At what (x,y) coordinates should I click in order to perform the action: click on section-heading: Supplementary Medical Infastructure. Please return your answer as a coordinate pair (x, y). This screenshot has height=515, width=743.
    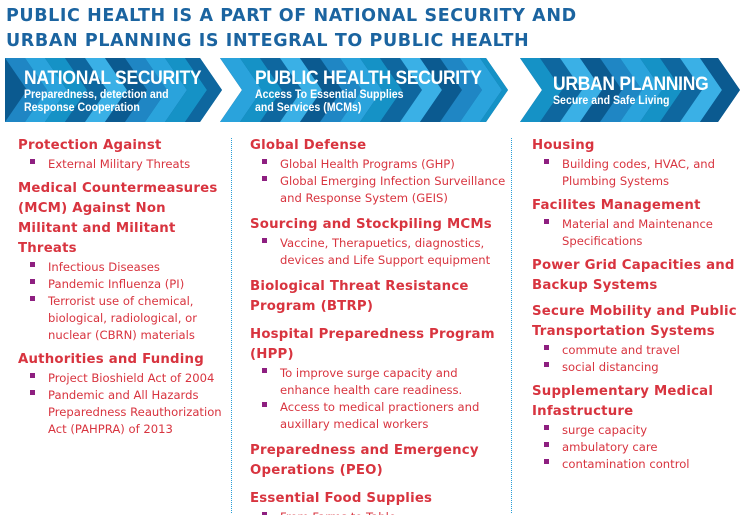
    Looking at the image, I should click on (623, 401).